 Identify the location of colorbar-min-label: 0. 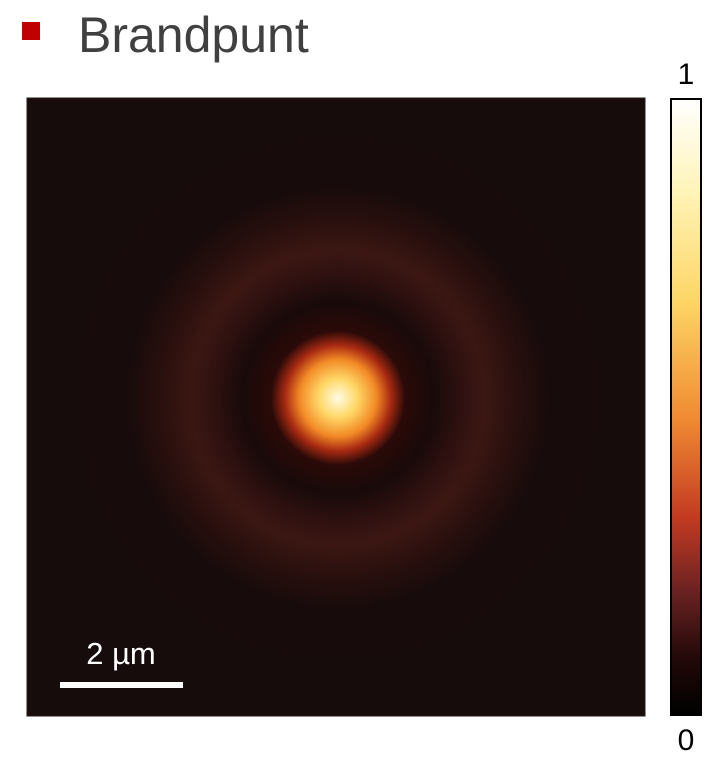
(686, 740).